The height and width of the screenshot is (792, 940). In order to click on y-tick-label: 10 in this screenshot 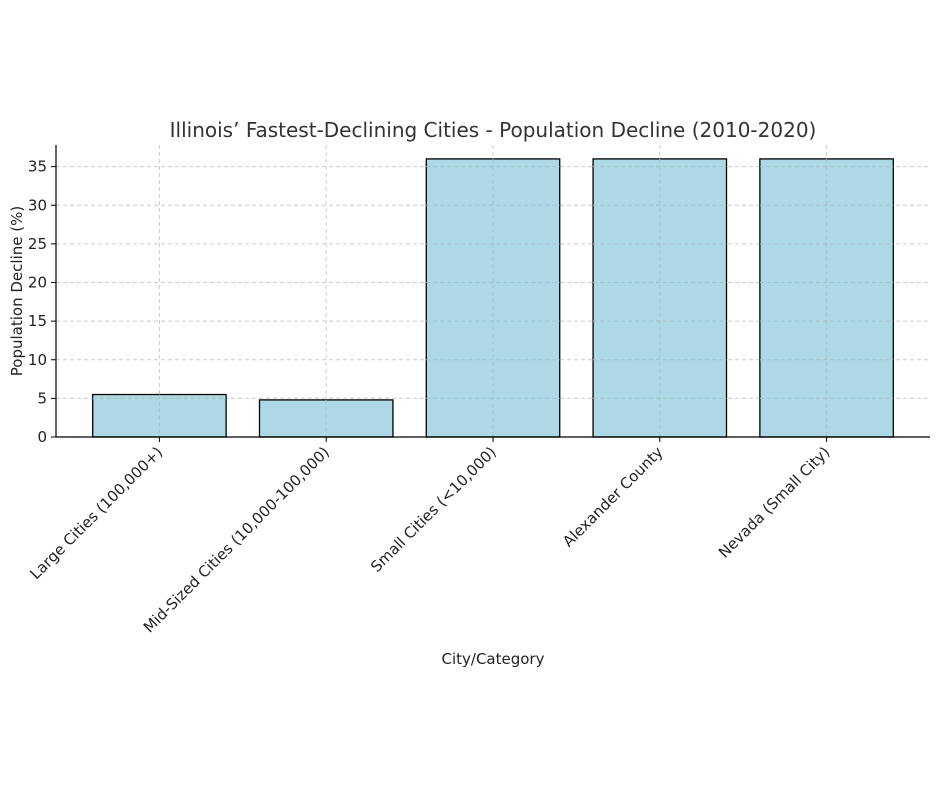, I will do `click(37, 360)`.